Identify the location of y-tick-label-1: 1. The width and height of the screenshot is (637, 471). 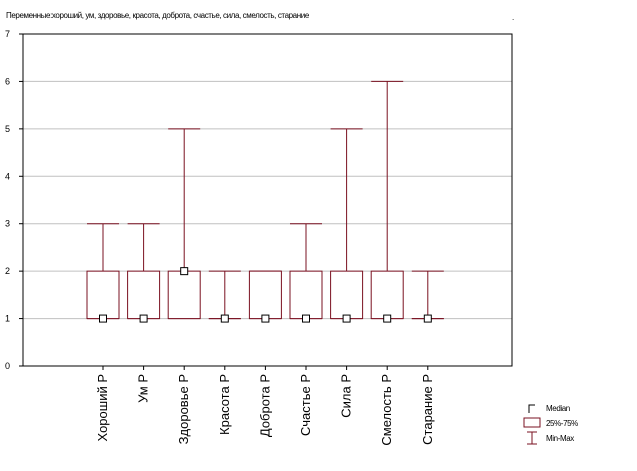
(7, 319).